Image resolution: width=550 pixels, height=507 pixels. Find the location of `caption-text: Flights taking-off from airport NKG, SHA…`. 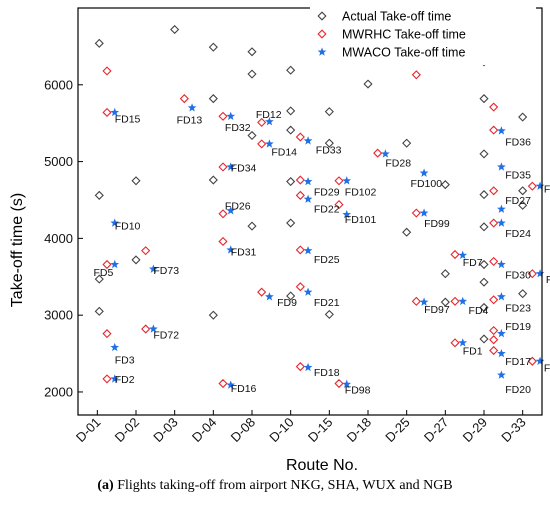

caption-text: Flights taking-off from airport NKG, SHA… is located at coordinates (283, 485).